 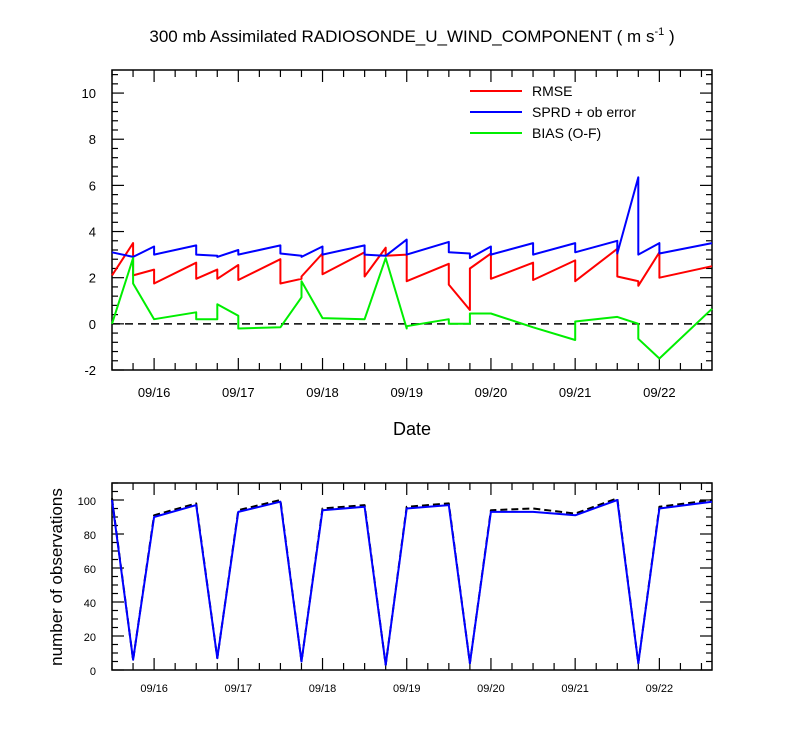 I want to click on y-tick-label: 2, so click(x=92, y=278).